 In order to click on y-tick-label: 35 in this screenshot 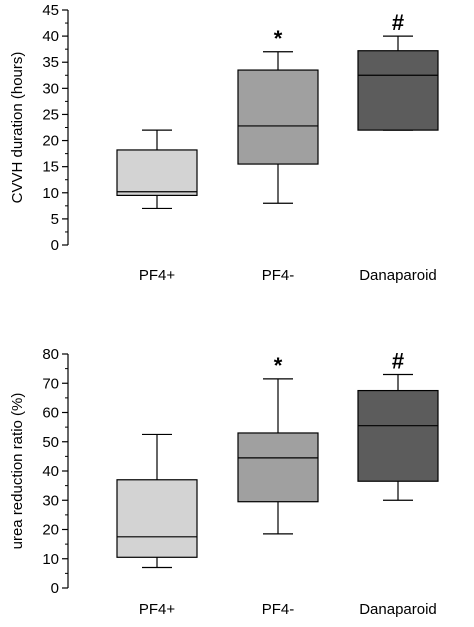, I will do `click(50, 62)`.